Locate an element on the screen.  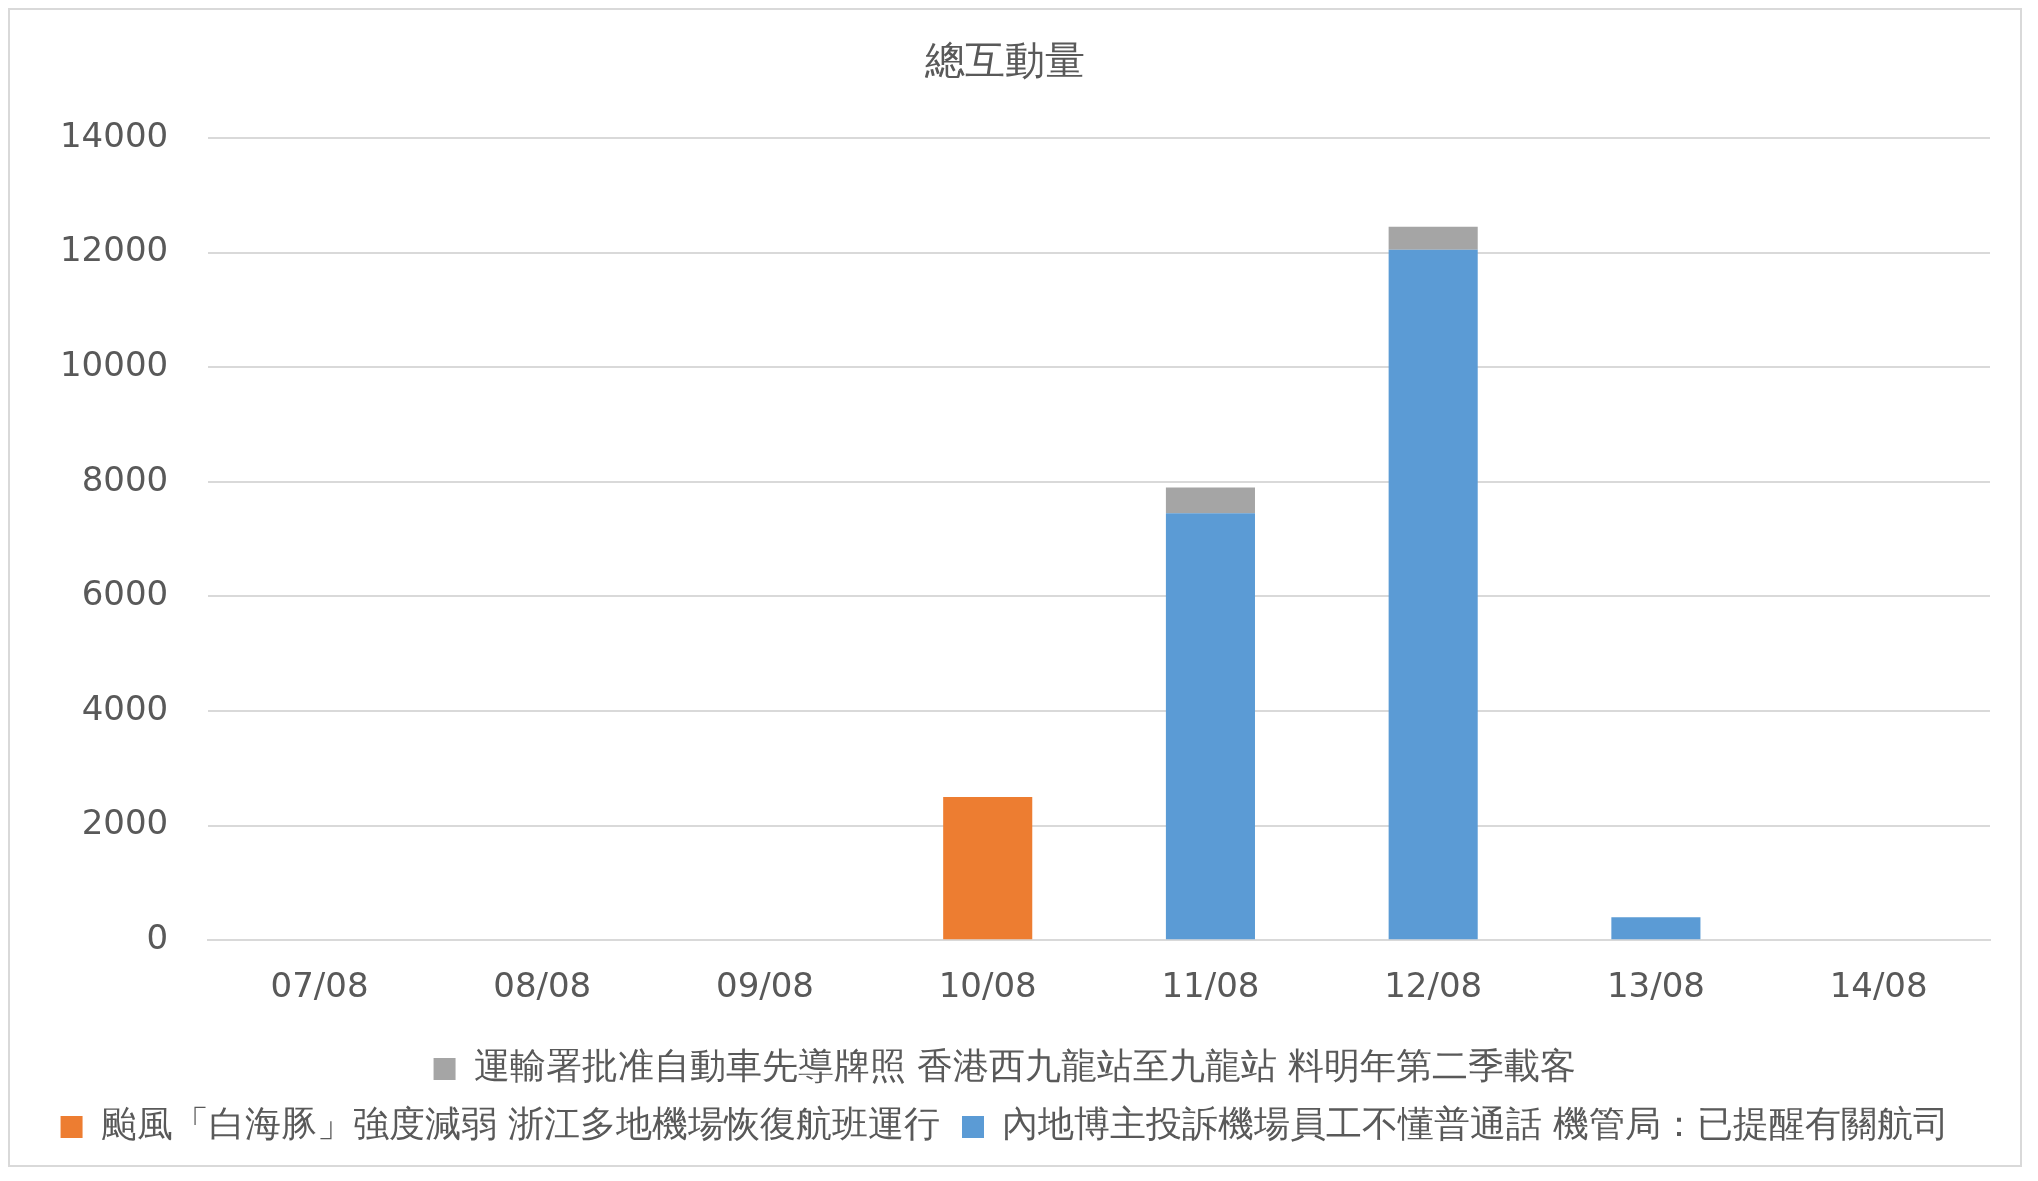
y-tick-label: 10000 is located at coordinates (114, 364).